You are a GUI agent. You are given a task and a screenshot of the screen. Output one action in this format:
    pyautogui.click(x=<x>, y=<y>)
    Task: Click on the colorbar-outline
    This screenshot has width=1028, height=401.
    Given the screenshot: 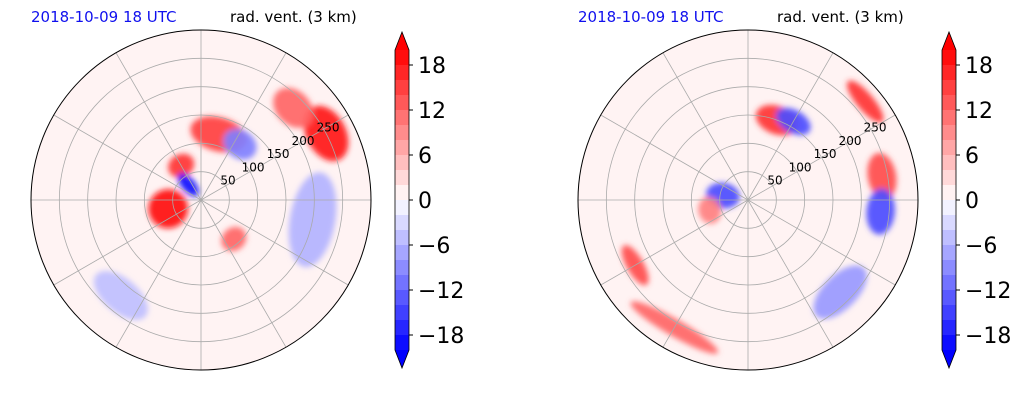 What is the action you would take?
    pyautogui.click(x=949, y=200)
    